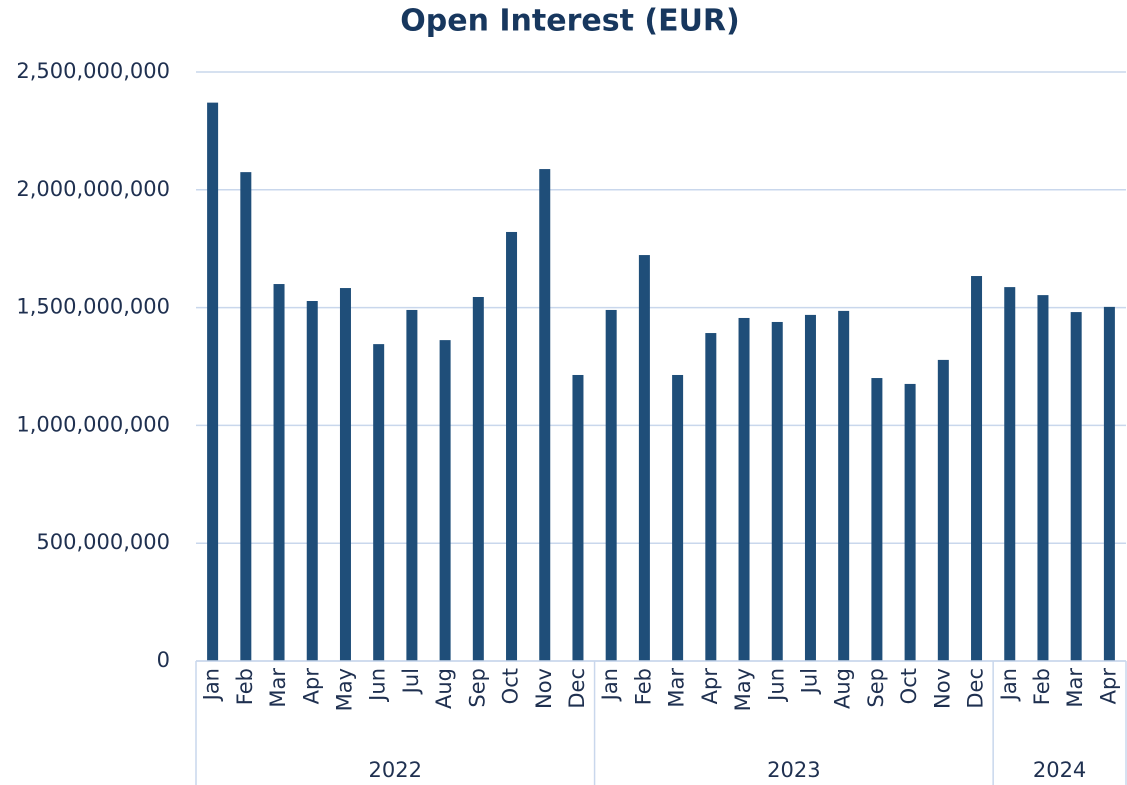  I want to click on y-tick-label: 2,000,000,000, so click(93, 189).